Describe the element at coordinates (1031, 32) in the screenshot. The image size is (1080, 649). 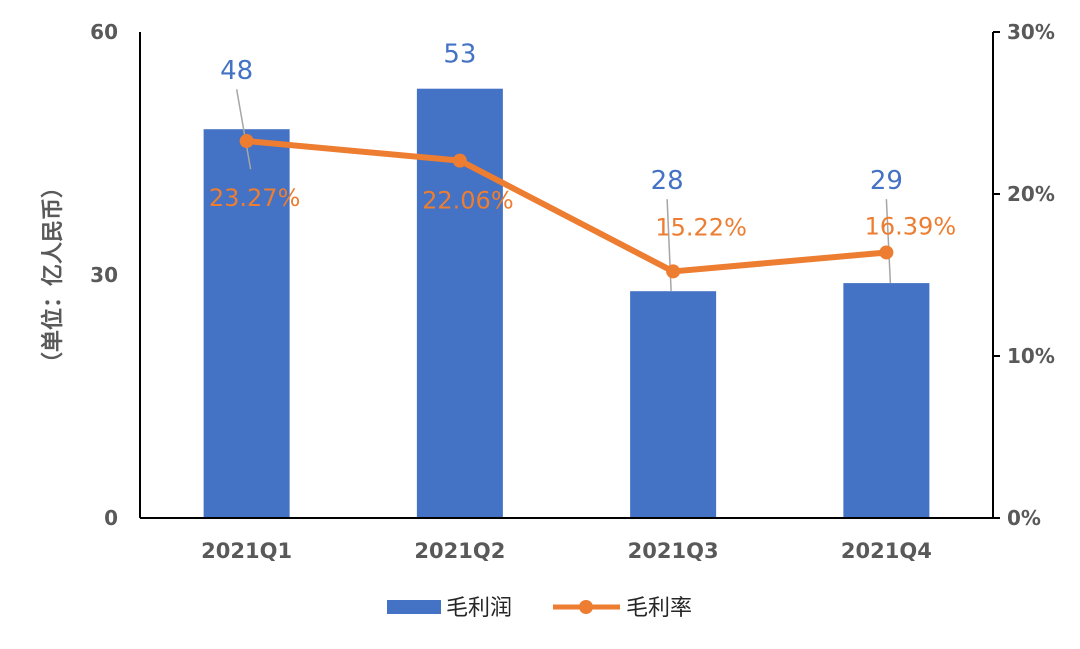
I see `right-tick-label: 30%` at that location.